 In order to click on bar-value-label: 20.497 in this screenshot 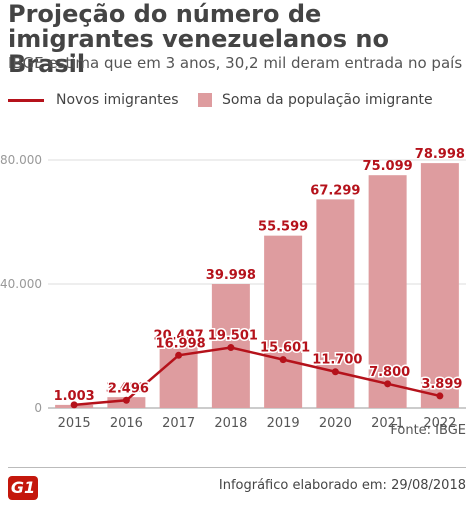, I will do `click(179, 335)`.